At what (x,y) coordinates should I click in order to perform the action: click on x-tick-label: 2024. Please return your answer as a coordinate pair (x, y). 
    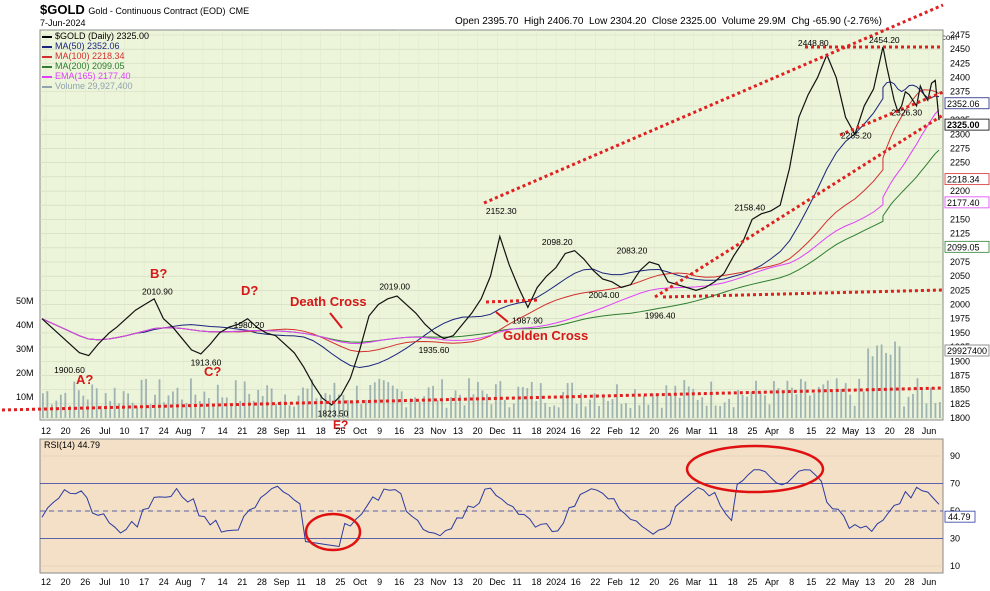
    Looking at the image, I should click on (556, 431).